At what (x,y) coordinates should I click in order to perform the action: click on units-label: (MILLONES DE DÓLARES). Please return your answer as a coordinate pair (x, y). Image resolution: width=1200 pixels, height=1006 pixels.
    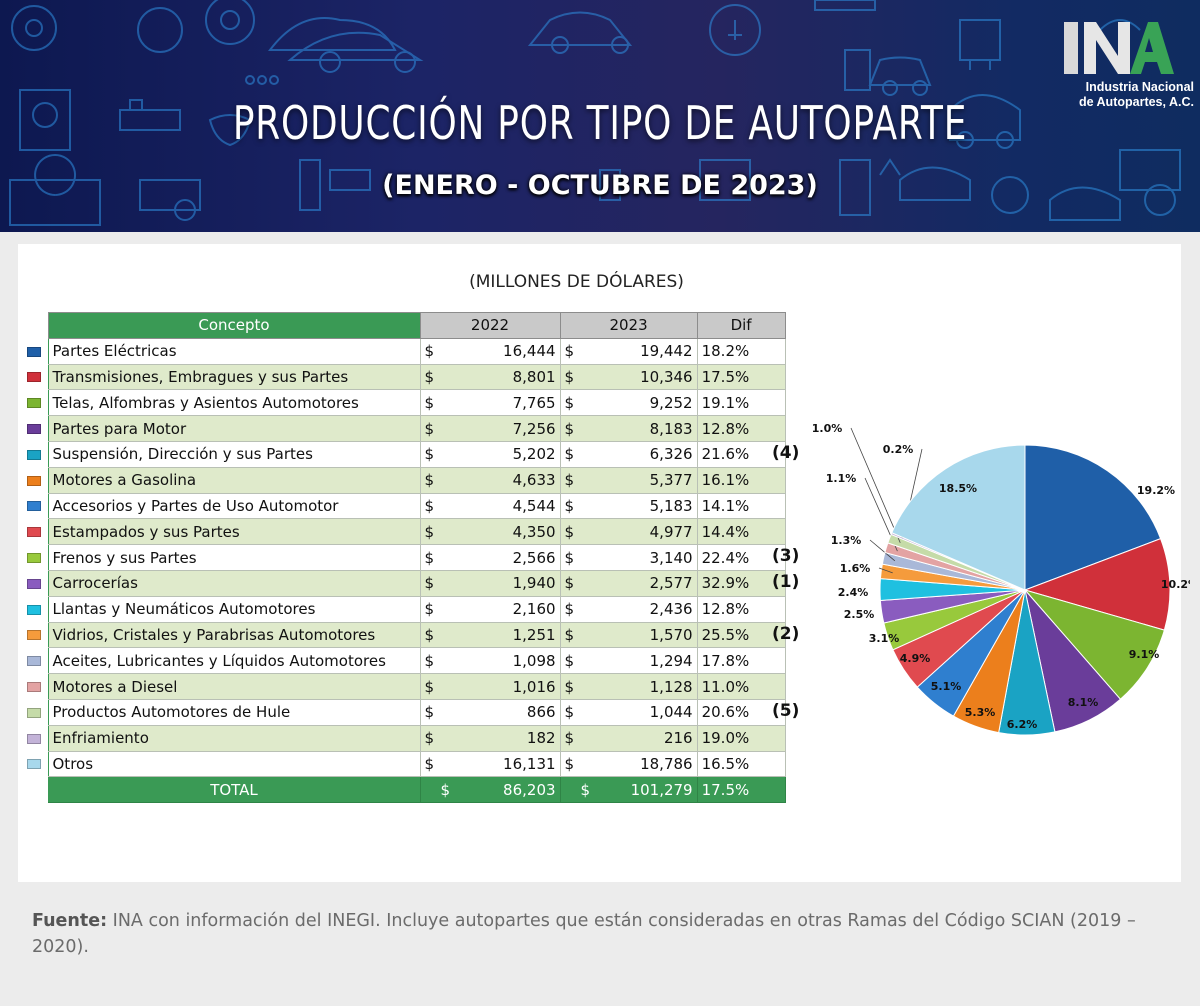
    Looking at the image, I should click on (576, 282).